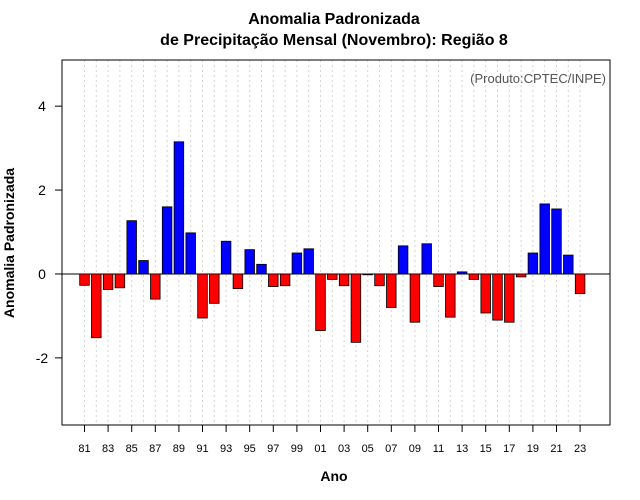  What do you see at coordinates (9, 243) in the screenshot?
I see `y-axis-label: Anomalia Padronizada` at bounding box center [9, 243].